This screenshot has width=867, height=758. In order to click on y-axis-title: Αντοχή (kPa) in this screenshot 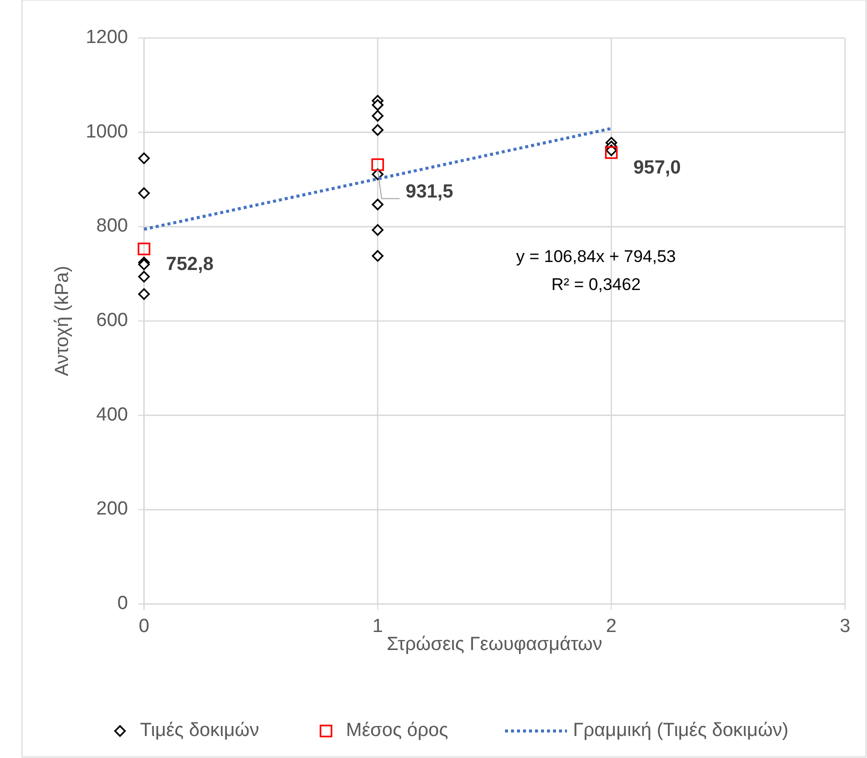, I will do `click(62, 321)`.